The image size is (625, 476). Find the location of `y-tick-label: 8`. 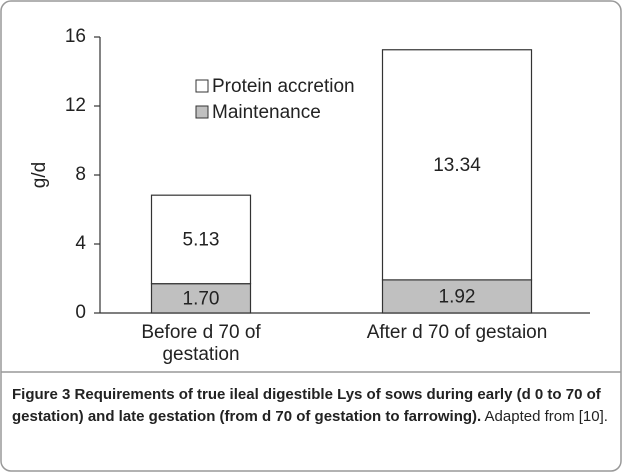

y-tick-label: 8 is located at coordinates (80, 174).